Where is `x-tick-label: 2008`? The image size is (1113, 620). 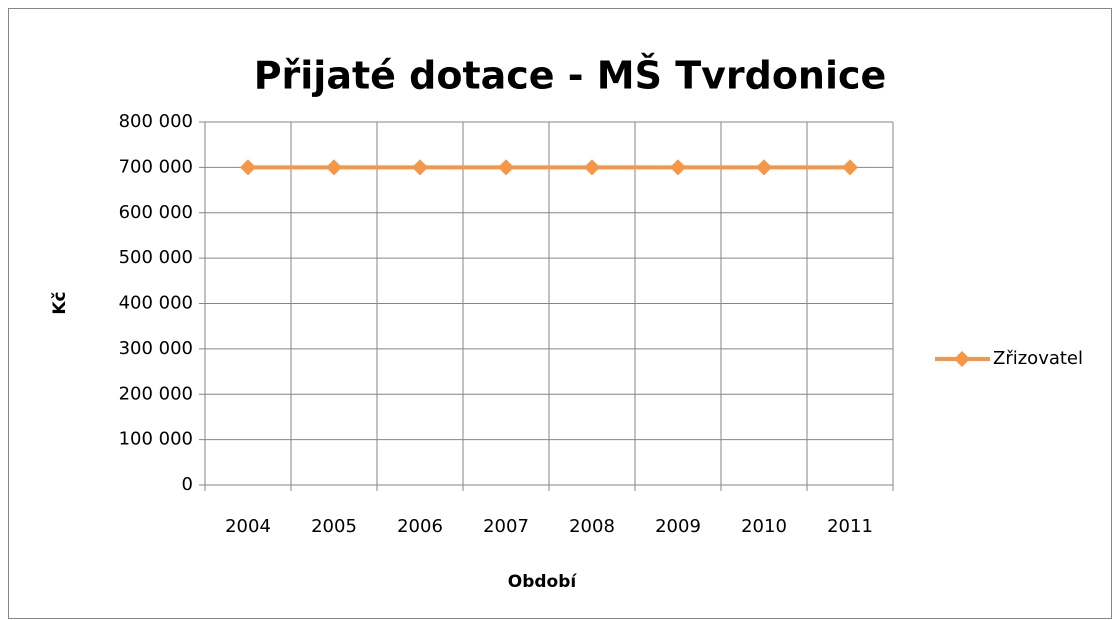 x-tick-label: 2008 is located at coordinates (592, 526).